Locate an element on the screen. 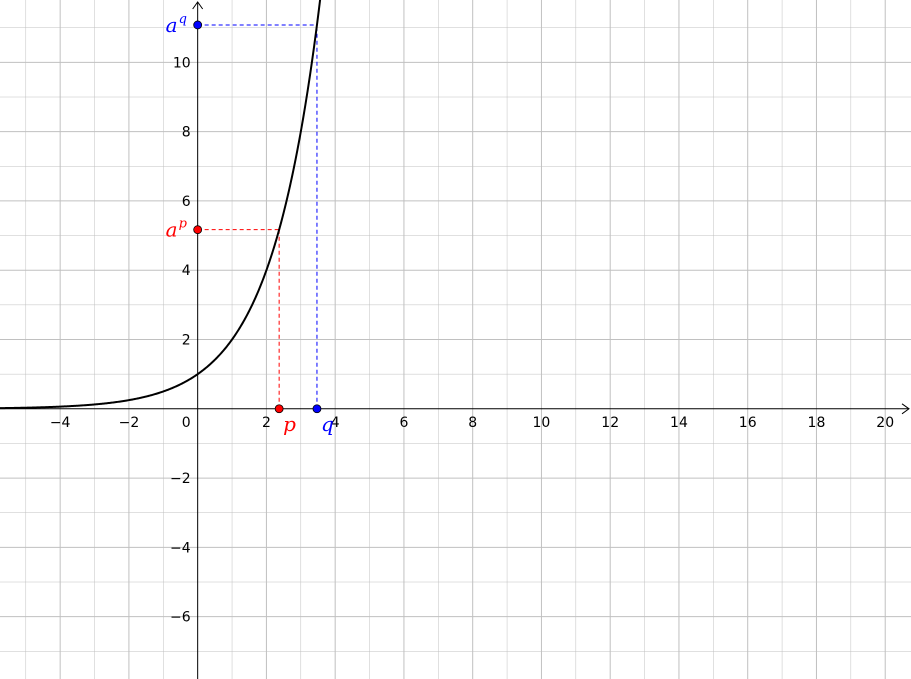  label-aq: aq is located at coordinates (176, 24).